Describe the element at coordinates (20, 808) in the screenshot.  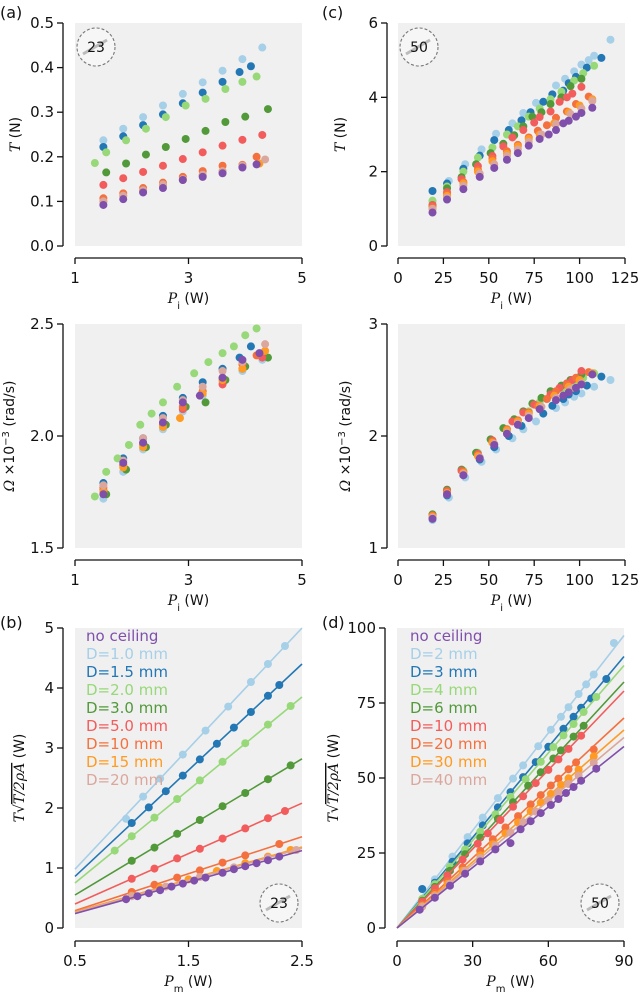
I see `label-part: √` at that location.